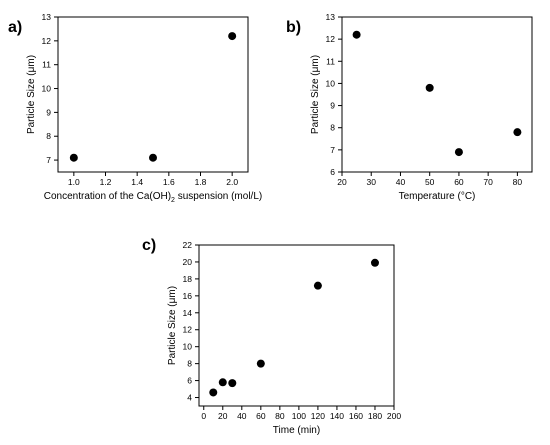  Describe the element at coordinates (149, 245) in the screenshot. I see `panel-label: c)` at that location.